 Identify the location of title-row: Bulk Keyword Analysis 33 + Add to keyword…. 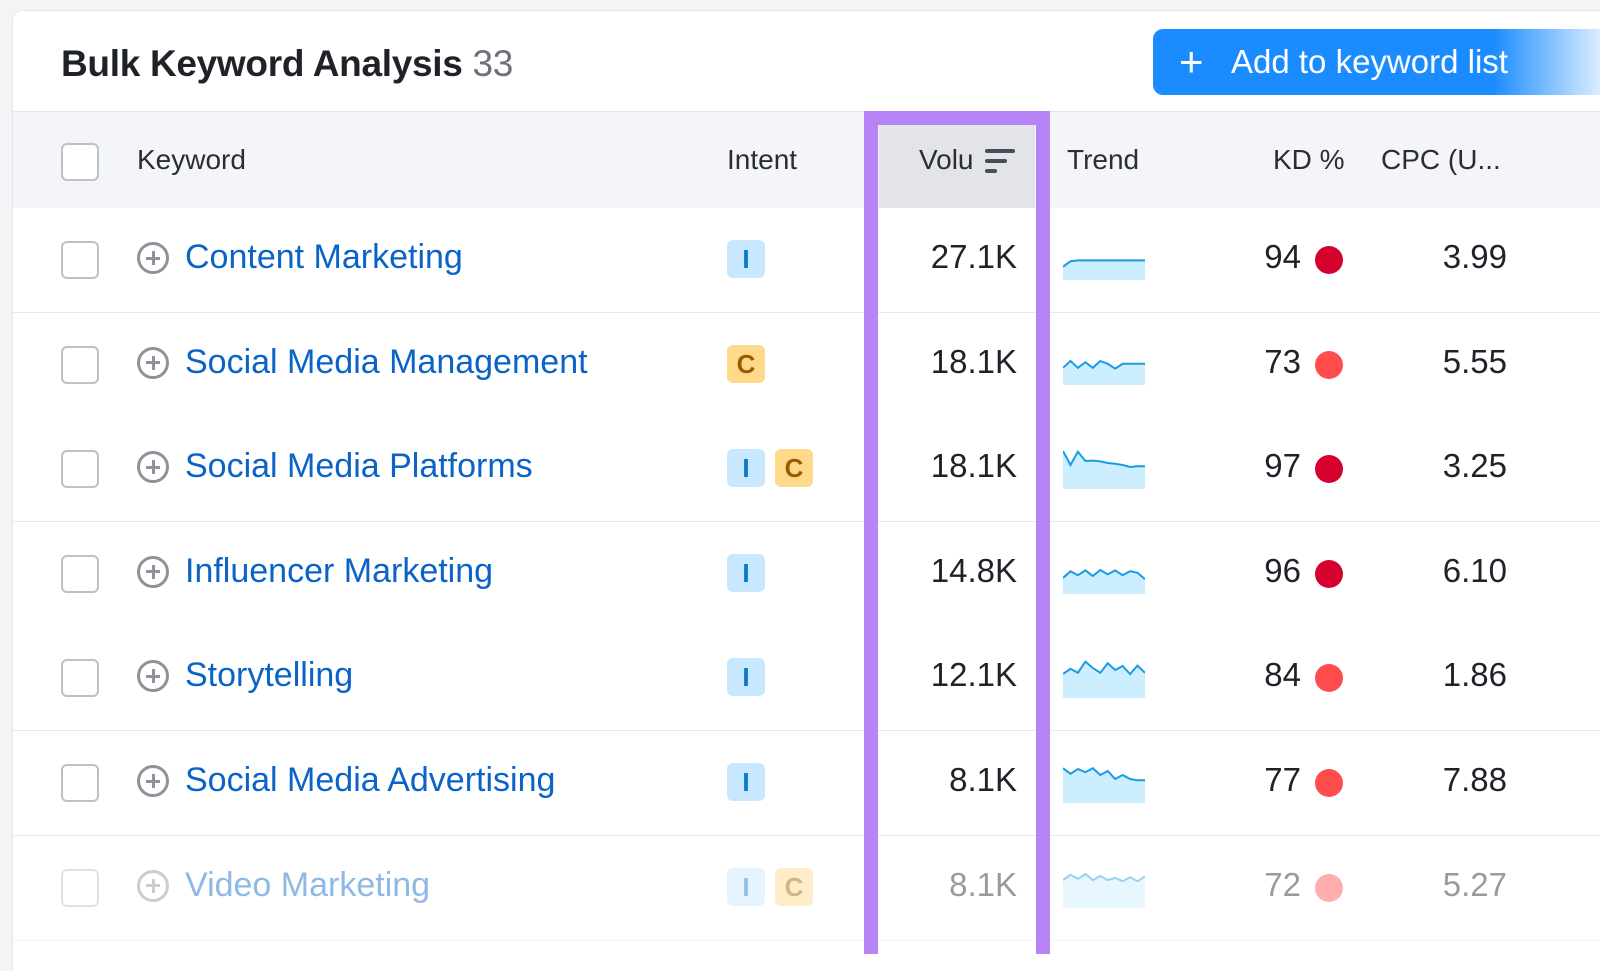
(806, 61).